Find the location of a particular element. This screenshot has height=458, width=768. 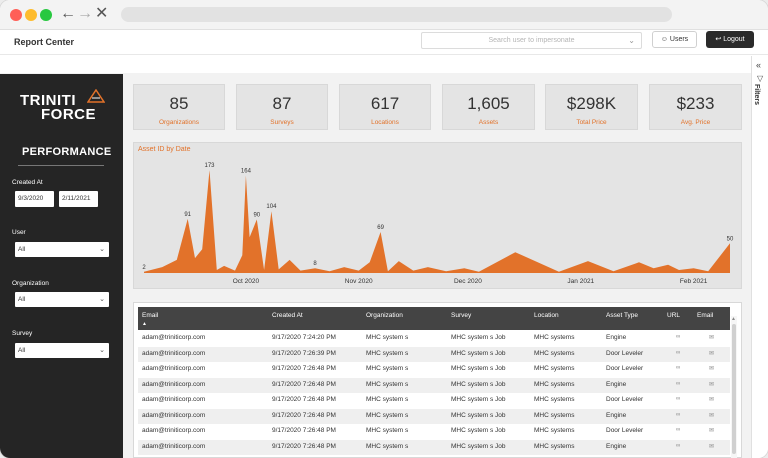

sort-ascending-icon: ▲ is located at coordinates (144, 324).